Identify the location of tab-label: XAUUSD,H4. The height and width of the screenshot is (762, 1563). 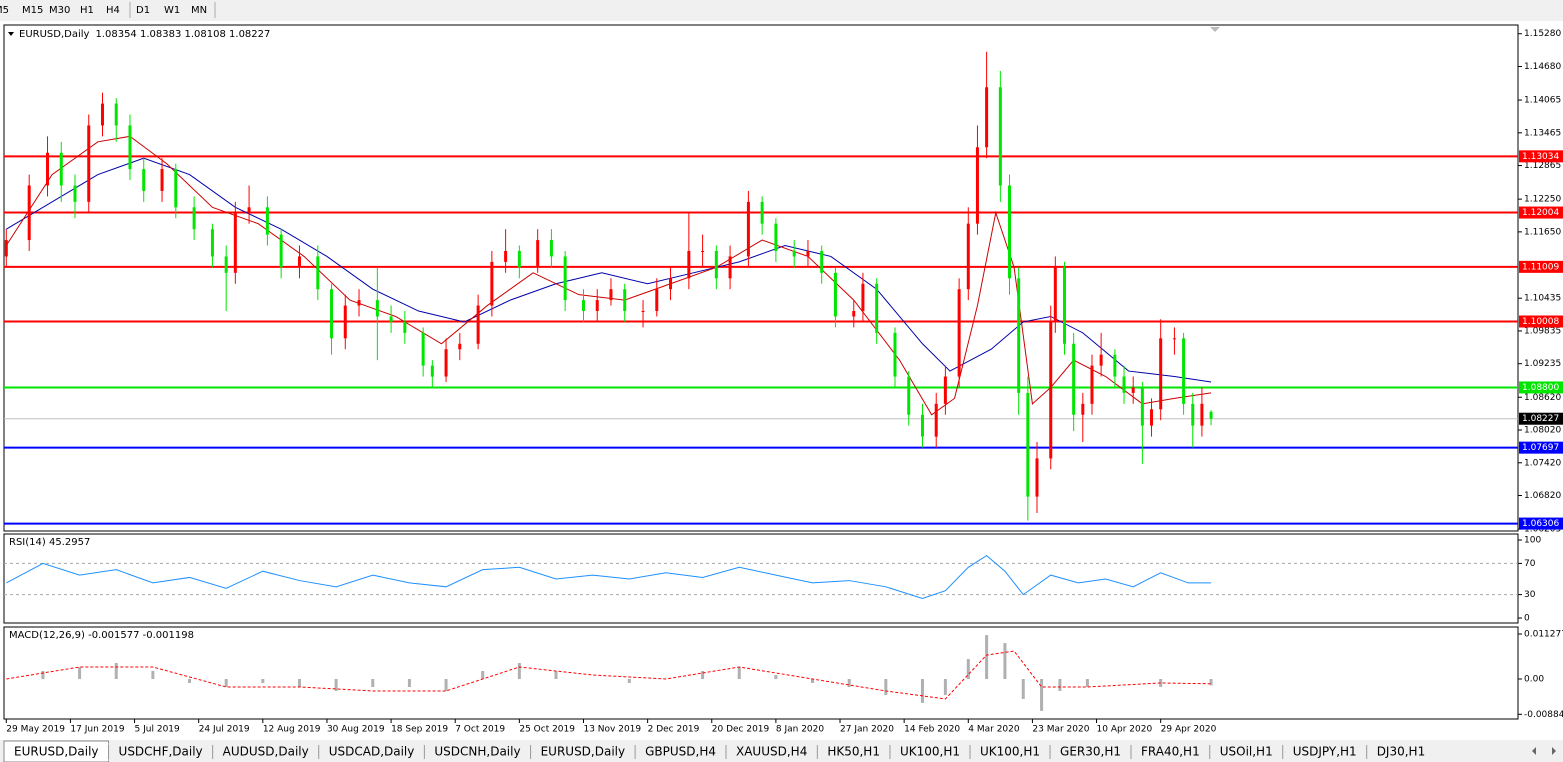
(771, 752).